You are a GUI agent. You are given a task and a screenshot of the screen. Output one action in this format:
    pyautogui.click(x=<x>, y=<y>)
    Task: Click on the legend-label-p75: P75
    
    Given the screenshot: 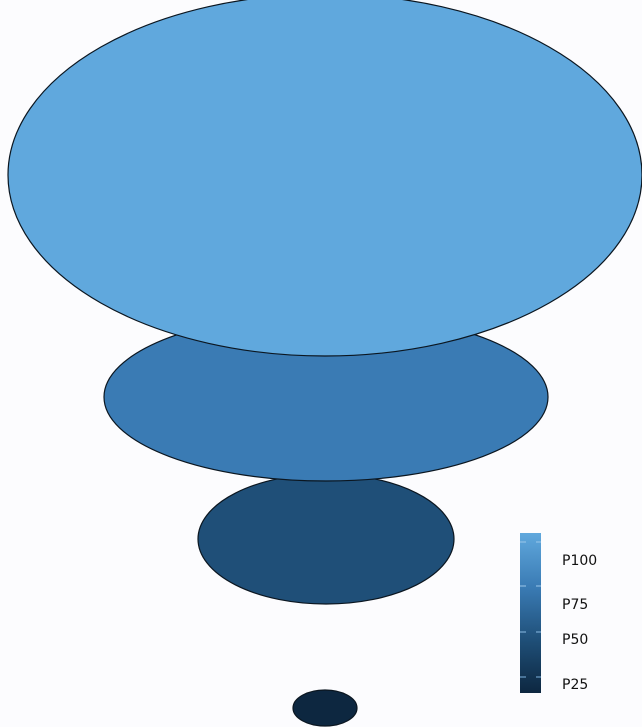 What is the action you would take?
    pyautogui.click(x=575, y=605)
    